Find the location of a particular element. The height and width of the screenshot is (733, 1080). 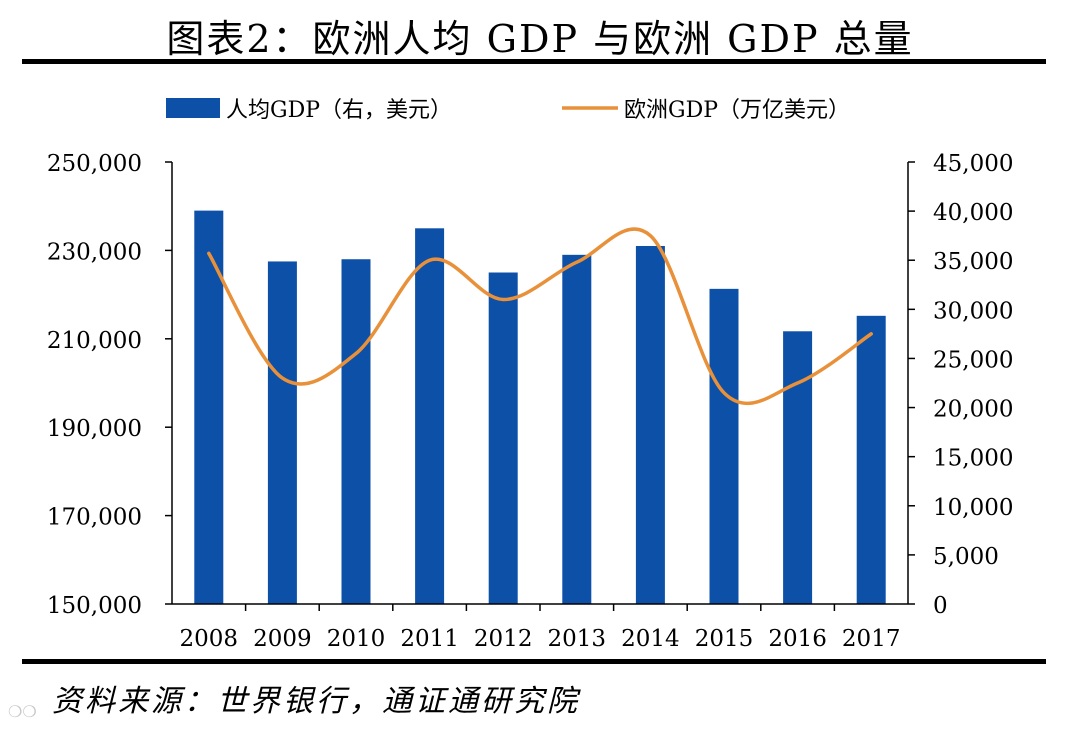

bottom-rule is located at coordinates (534, 661).